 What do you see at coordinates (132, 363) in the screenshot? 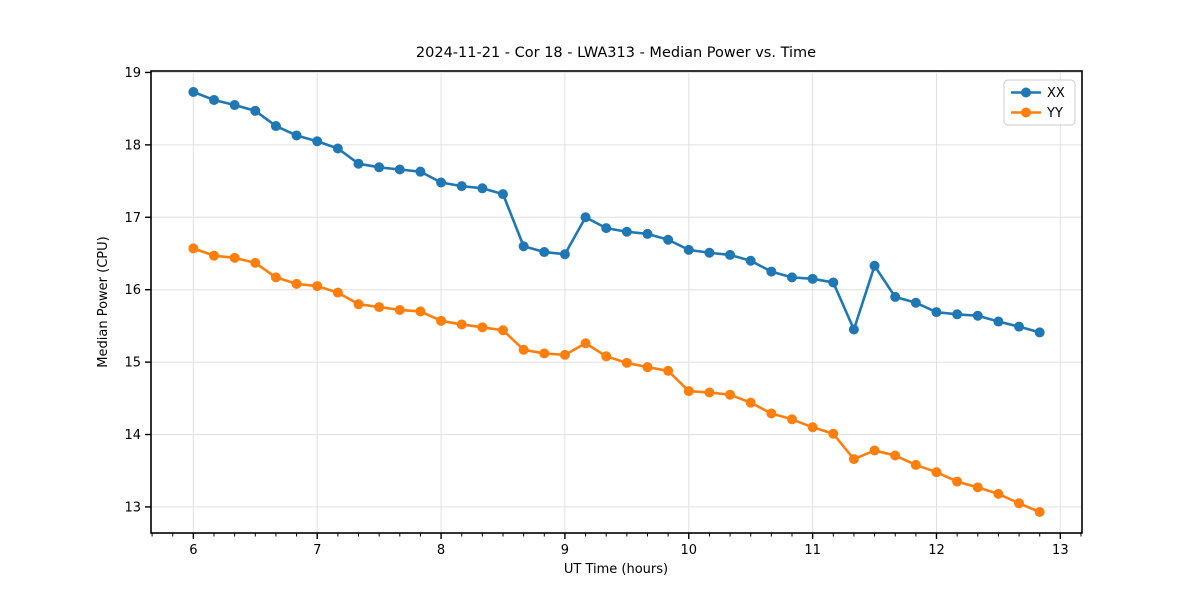
I see `y-tick-label: 15` at bounding box center [132, 363].